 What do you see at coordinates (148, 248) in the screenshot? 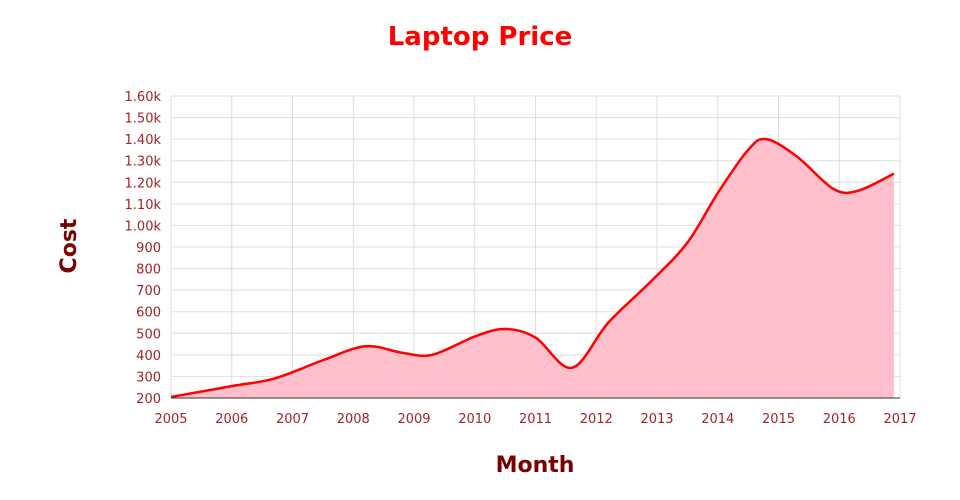
I see `y-tick-label: 900` at bounding box center [148, 248].